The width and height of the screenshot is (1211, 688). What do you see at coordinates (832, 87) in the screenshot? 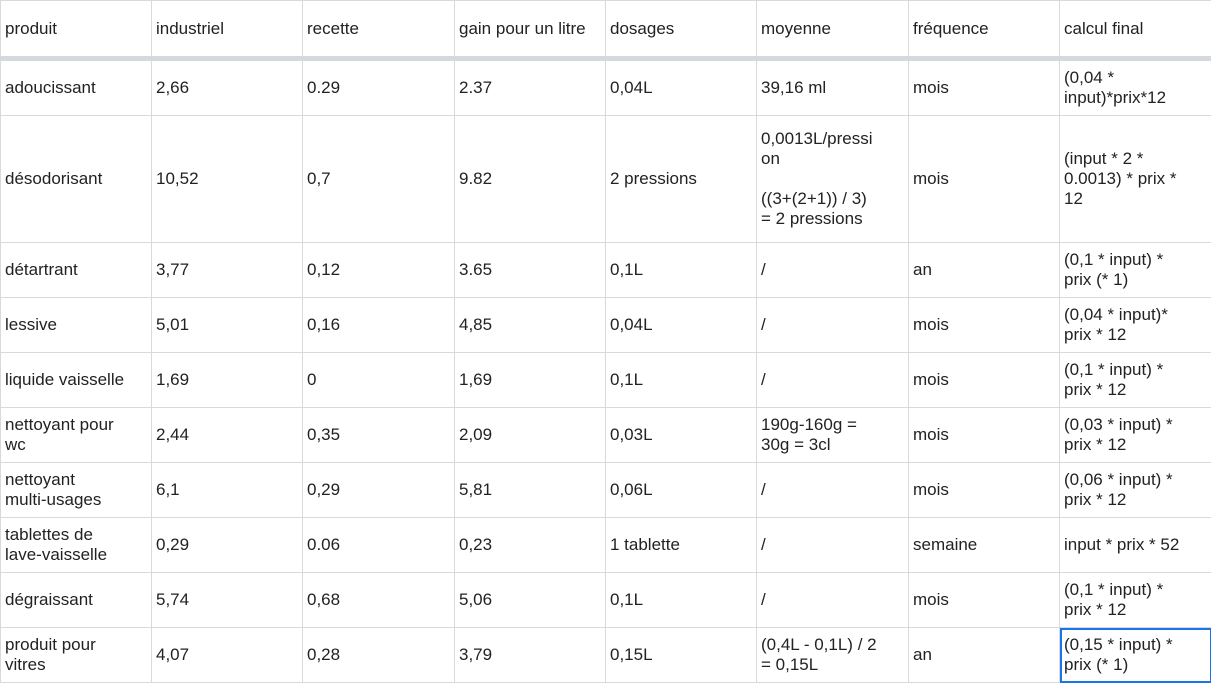
I see `table-cell: 39,16 ml` at bounding box center [832, 87].